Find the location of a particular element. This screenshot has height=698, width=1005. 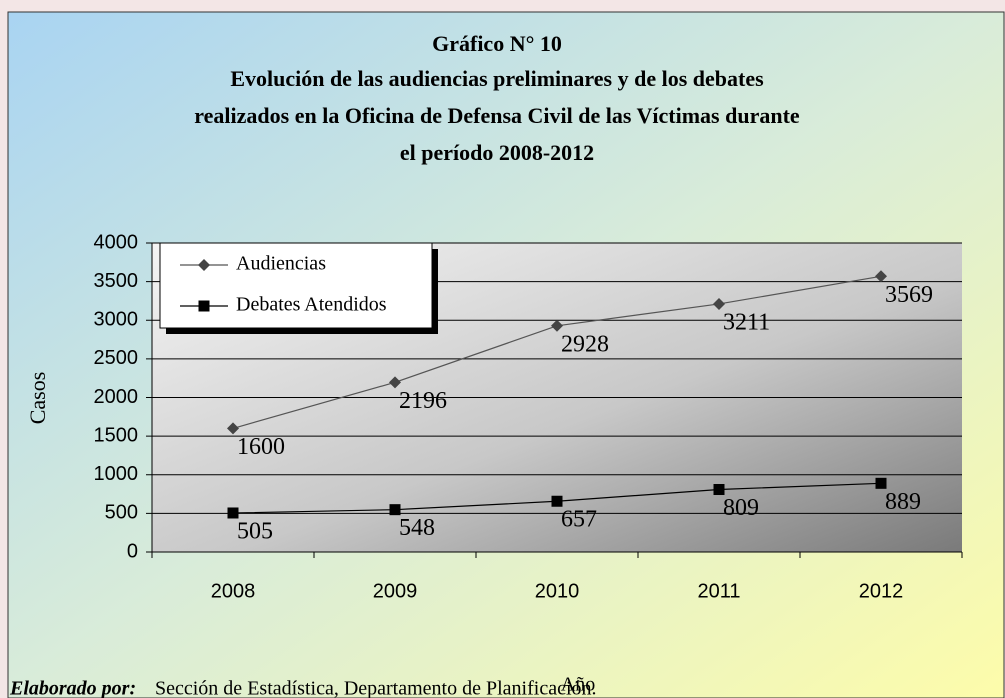

data-label: 2196 is located at coordinates (423, 401).